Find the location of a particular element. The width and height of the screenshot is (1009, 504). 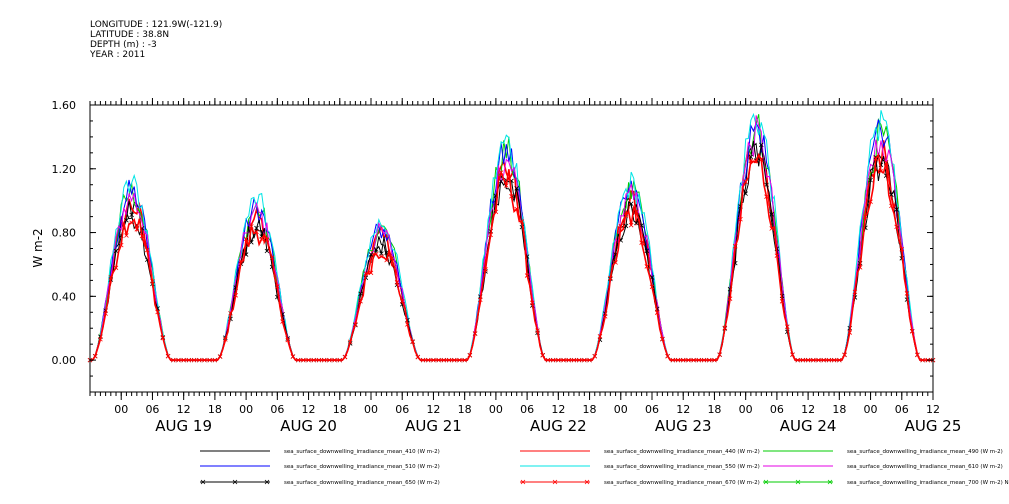

y-axis-label: W m-2 is located at coordinates (38, 247).